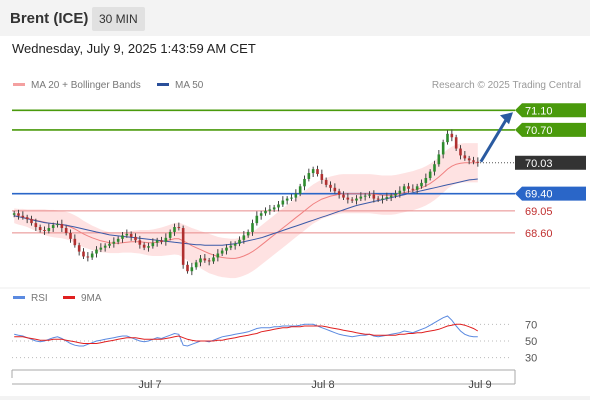  What do you see at coordinates (149, 385) in the screenshot?
I see `x-tick-label: Jul 7` at bounding box center [149, 385].